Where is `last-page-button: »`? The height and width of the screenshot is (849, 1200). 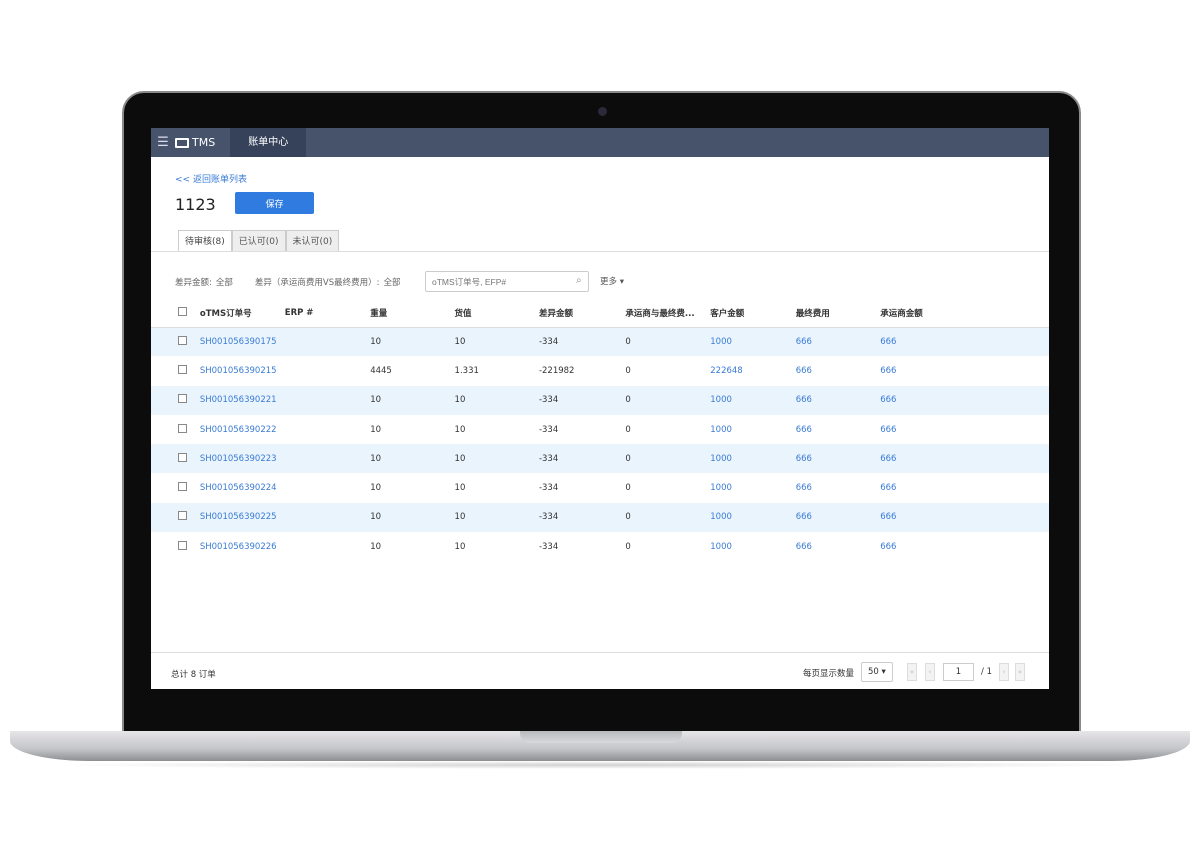
last-page-button: » is located at coordinates (1020, 672).